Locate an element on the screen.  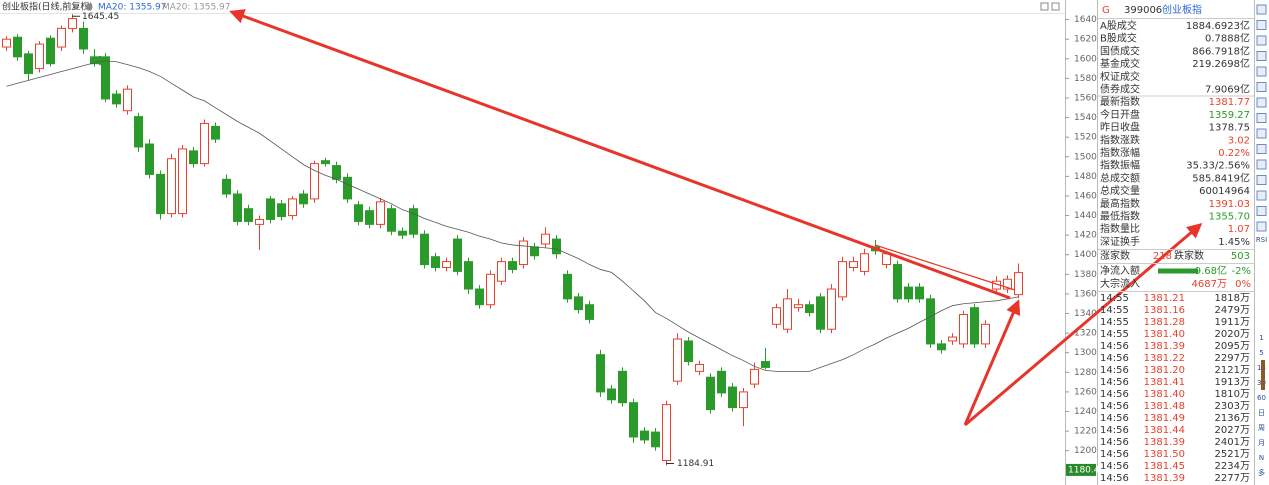
y-tick-label: 1220 is located at coordinates (1085, 432).